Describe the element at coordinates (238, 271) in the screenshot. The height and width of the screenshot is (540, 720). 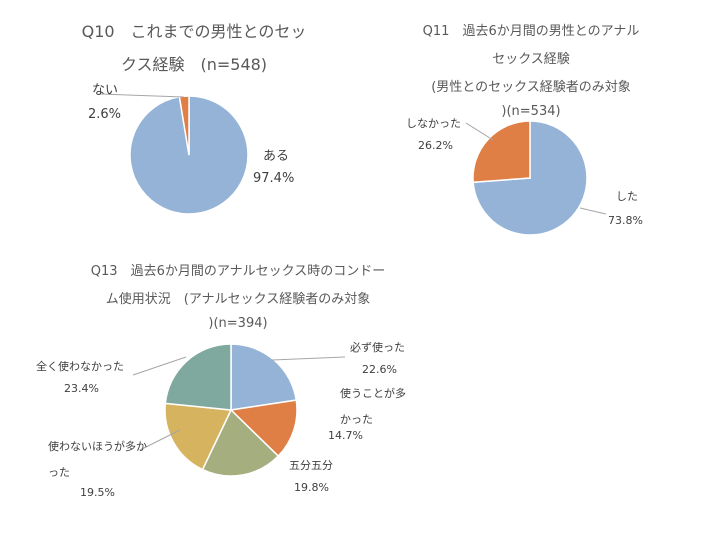
I see `chart-title-line: Q13 過去6か月間のアナルセックス時のコンドー` at that location.